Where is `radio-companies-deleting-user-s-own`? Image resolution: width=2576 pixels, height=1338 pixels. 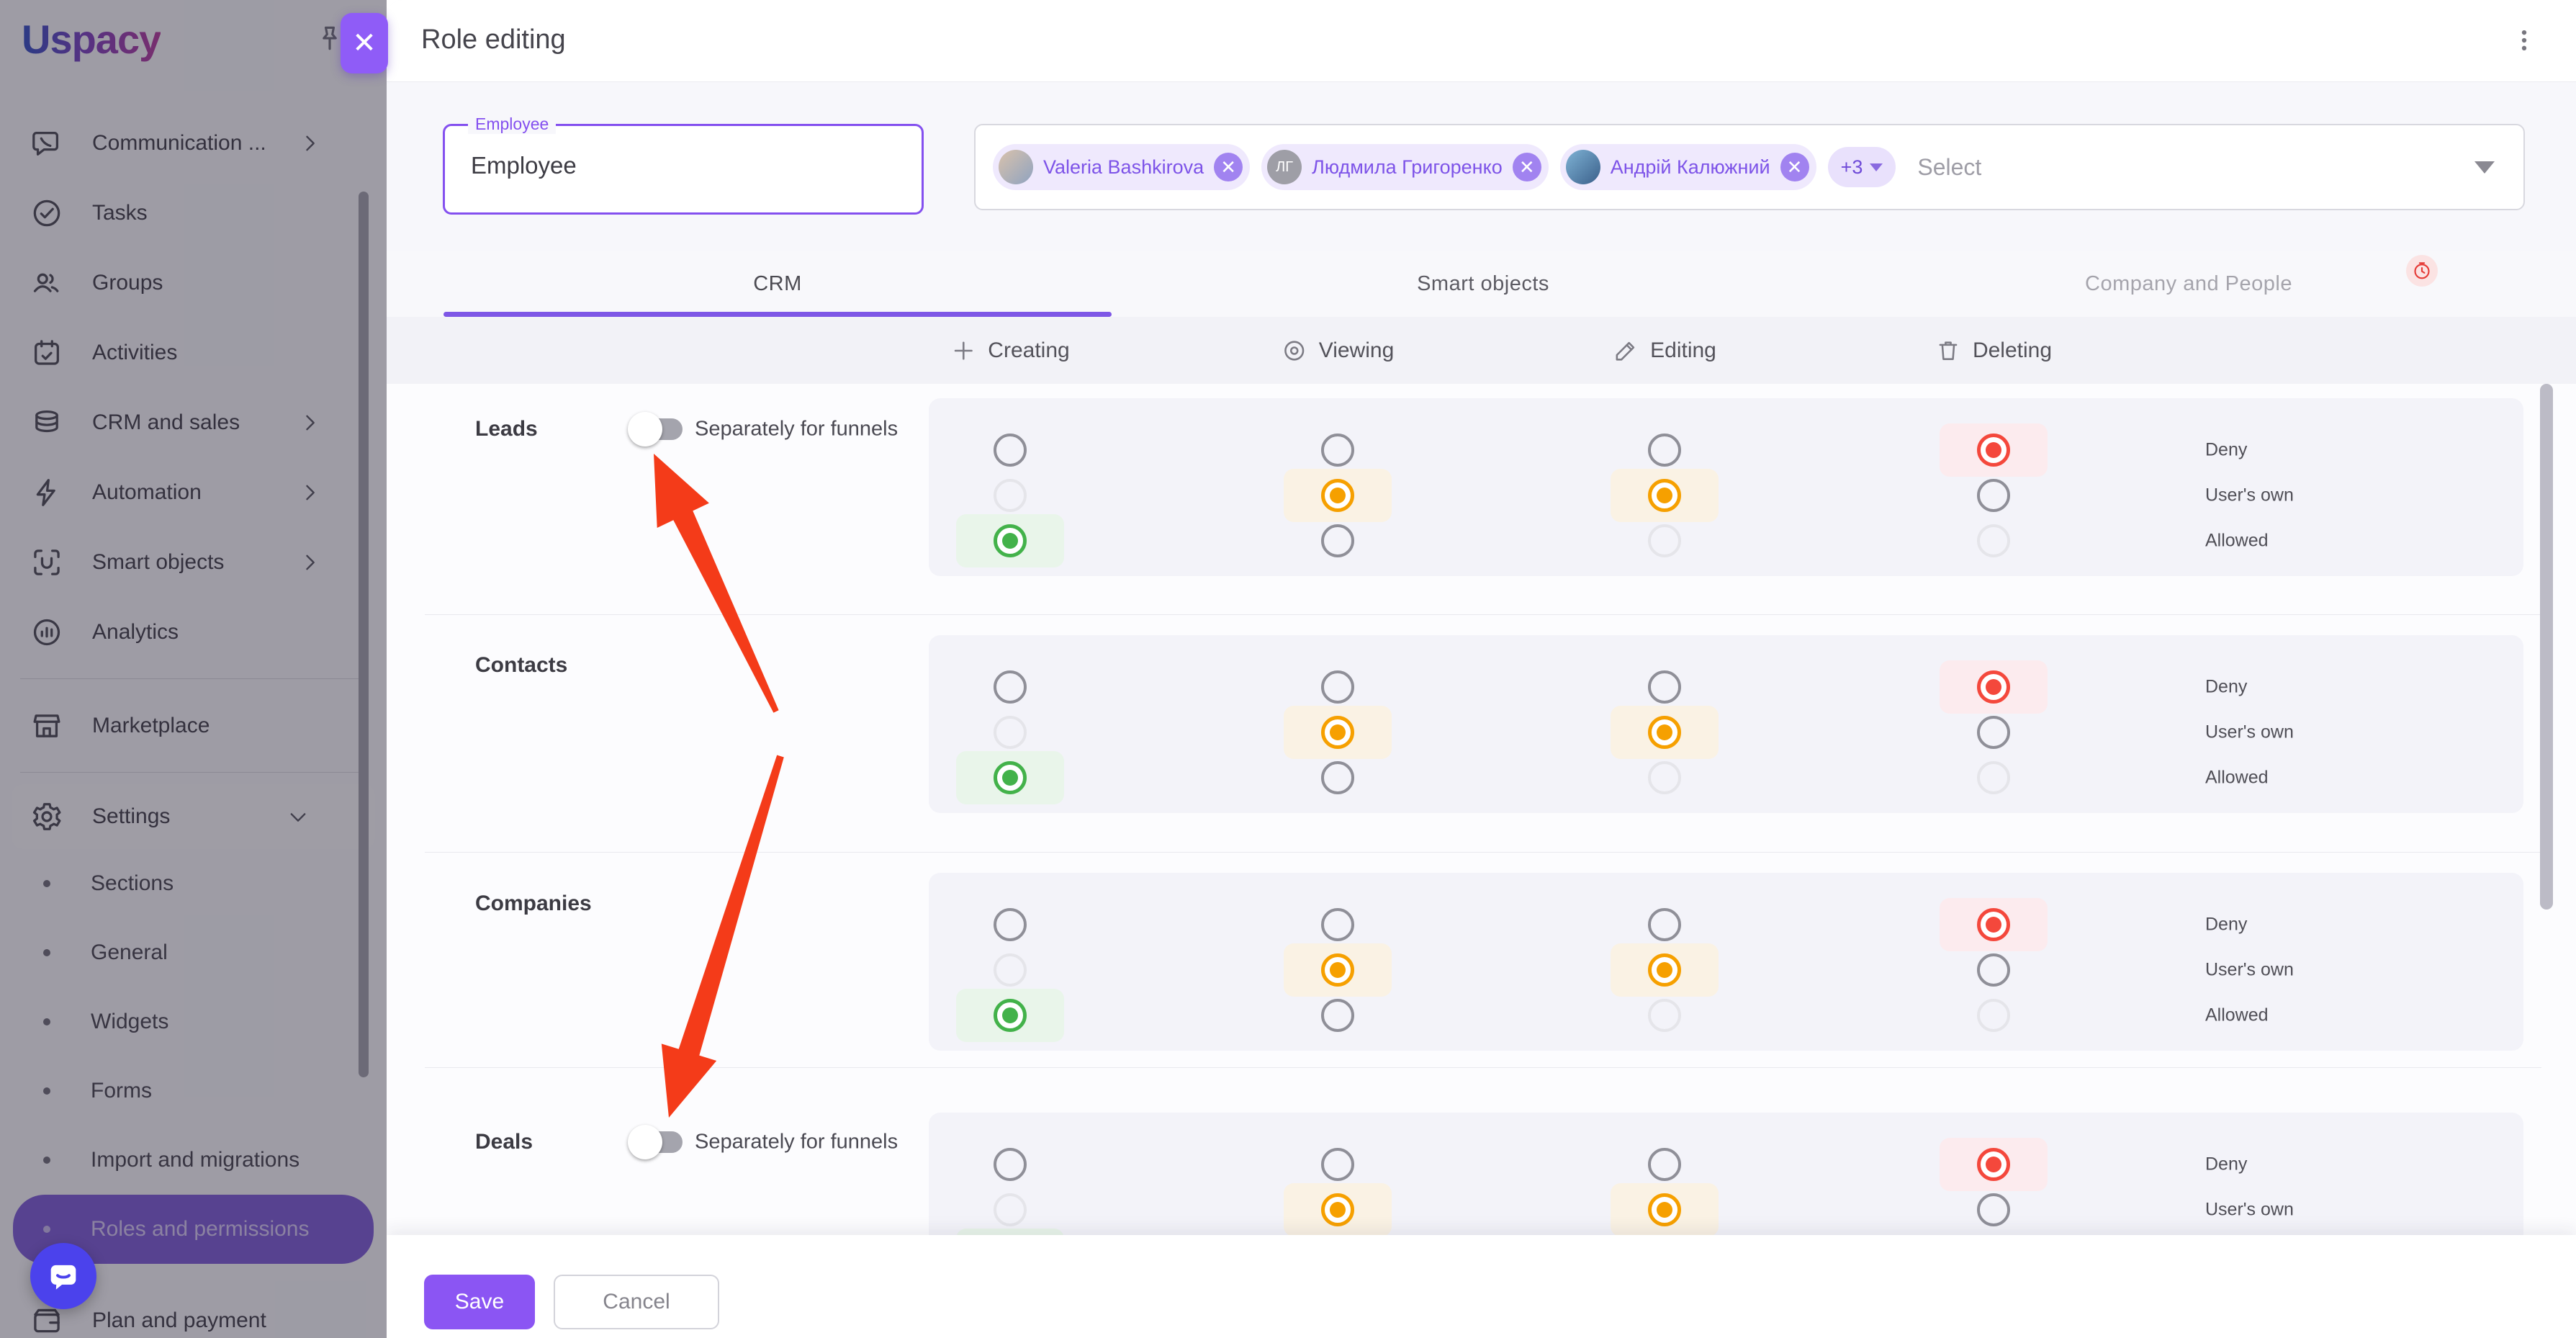 radio-companies-deleting-user-s-own is located at coordinates (1993, 970).